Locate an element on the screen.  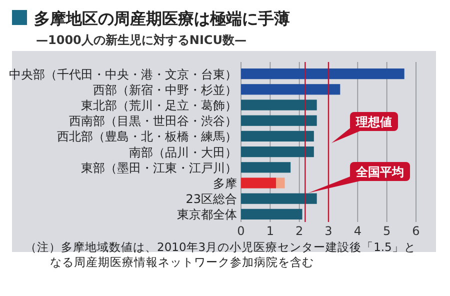
x-tick-label: 2 is located at coordinates (300, 231).